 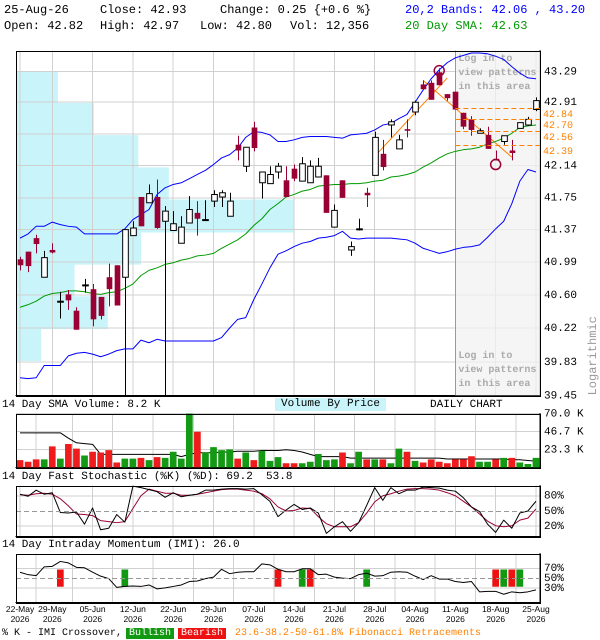 I want to click on ref-line-label: 42.70, so click(x=558, y=126).